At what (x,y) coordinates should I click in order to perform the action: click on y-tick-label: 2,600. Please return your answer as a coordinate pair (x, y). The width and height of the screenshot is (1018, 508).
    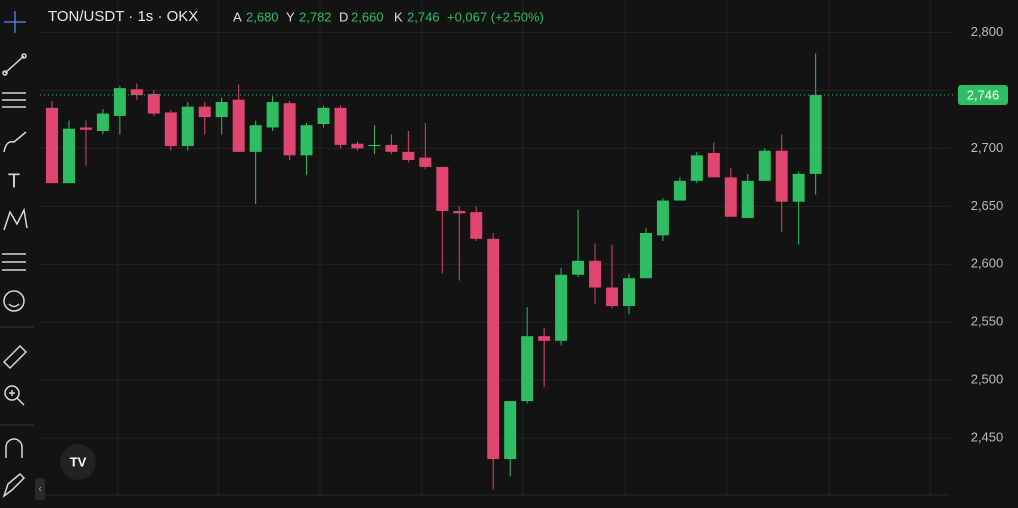
    Looking at the image, I should click on (987, 263).